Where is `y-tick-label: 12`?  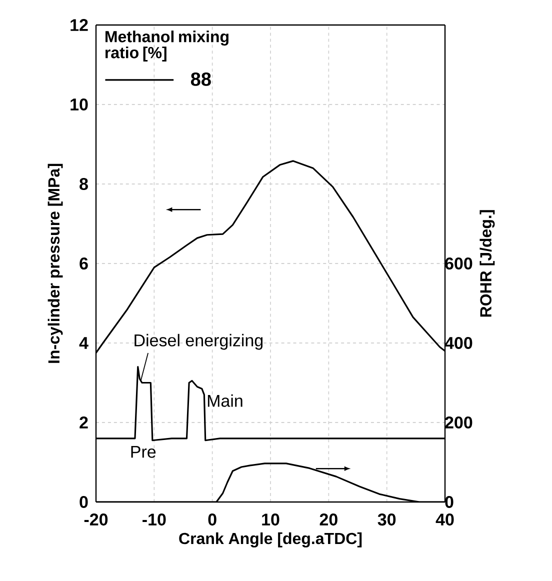
y-tick-label: 12 is located at coordinates (79, 25).